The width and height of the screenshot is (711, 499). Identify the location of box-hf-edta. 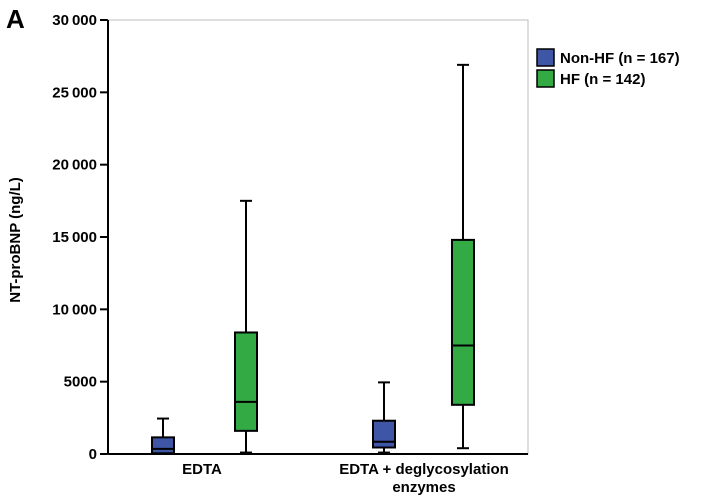
(246, 326).